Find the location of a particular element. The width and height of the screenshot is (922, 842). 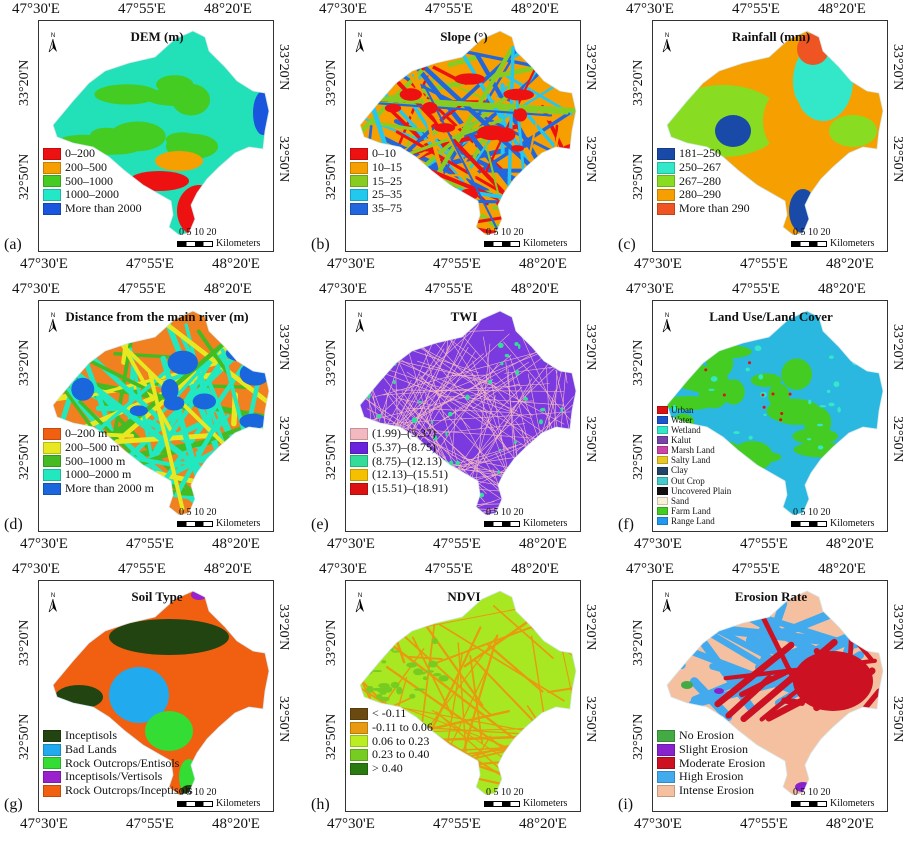

north-arrow-icon: N is located at coordinates (667, 602).